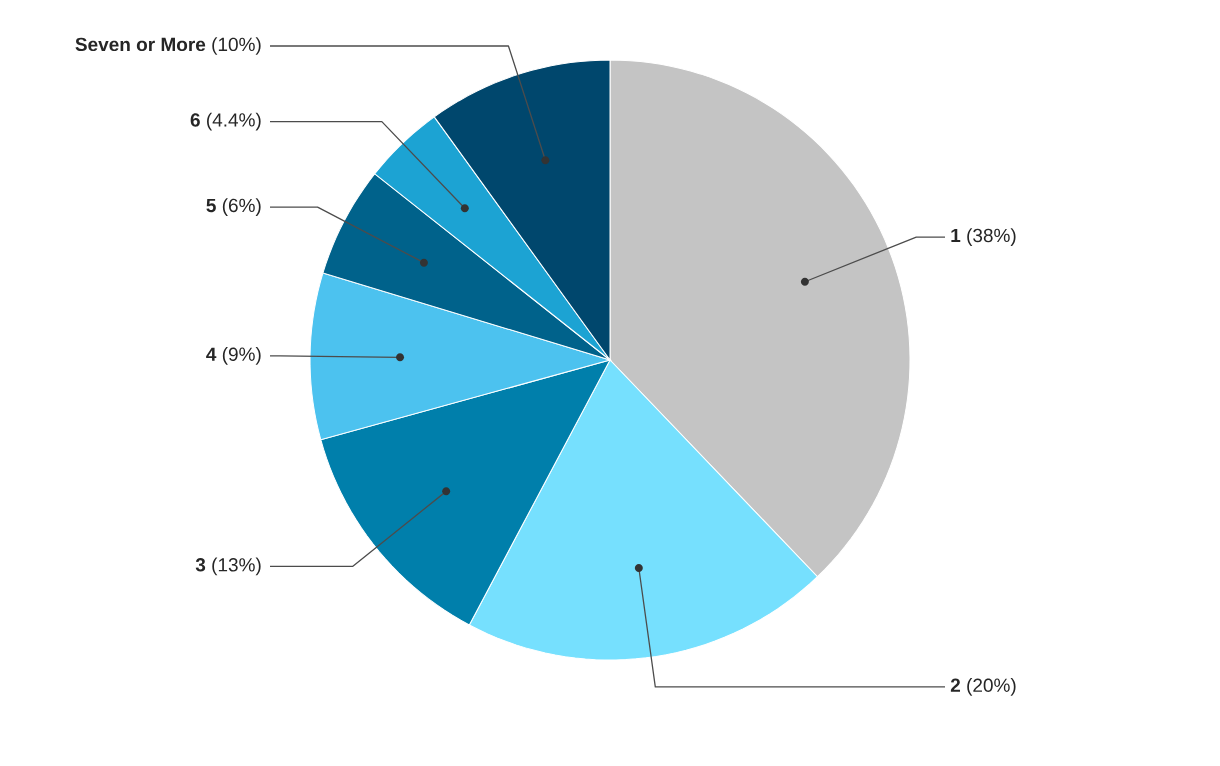 This screenshot has height=766, width=1220. What do you see at coordinates (991, 237) in the screenshot?
I see `data-label: (38%)` at bounding box center [991, 237].